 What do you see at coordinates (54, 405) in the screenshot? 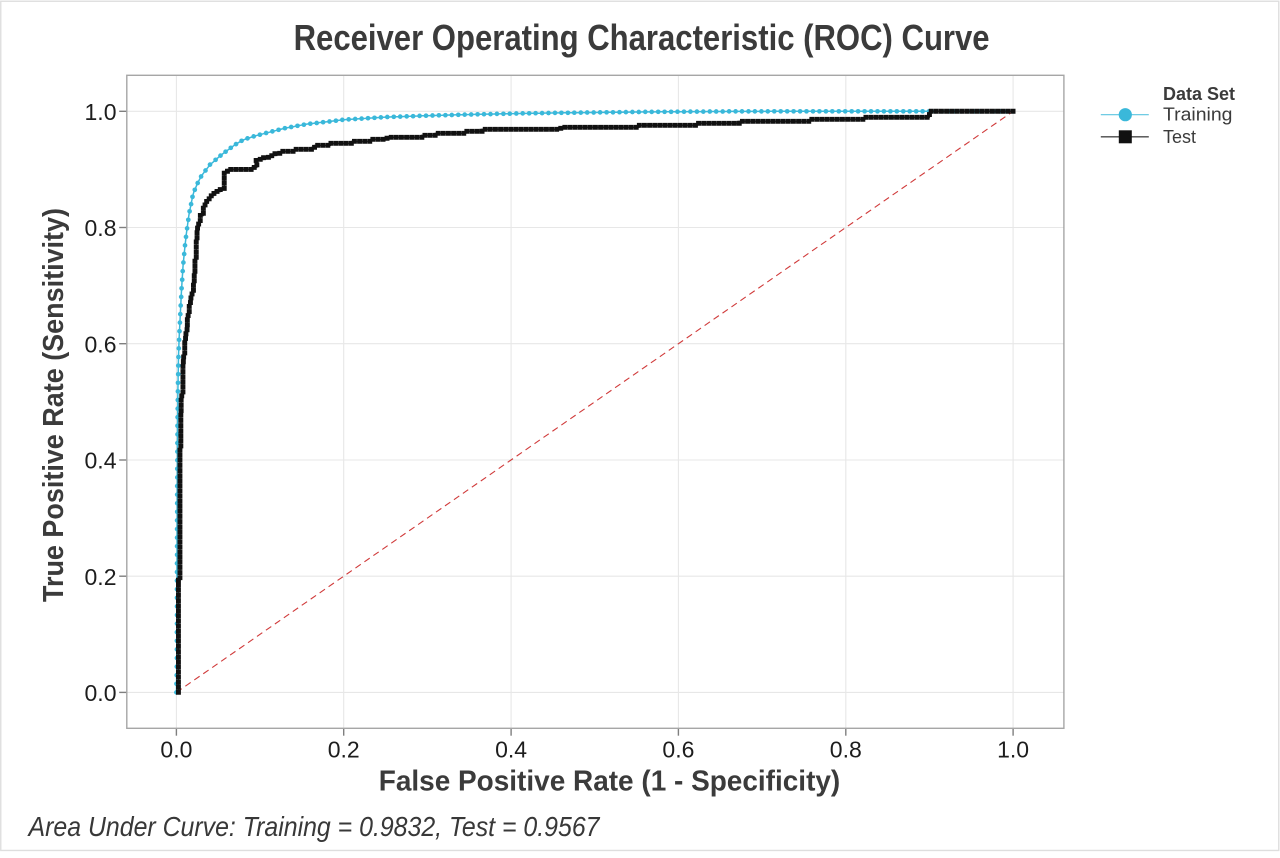
I see `svg-text:True Positive Rate (Sensitivit: True Positive Rate (Sensitivity)` at bounding box center [54, 405].